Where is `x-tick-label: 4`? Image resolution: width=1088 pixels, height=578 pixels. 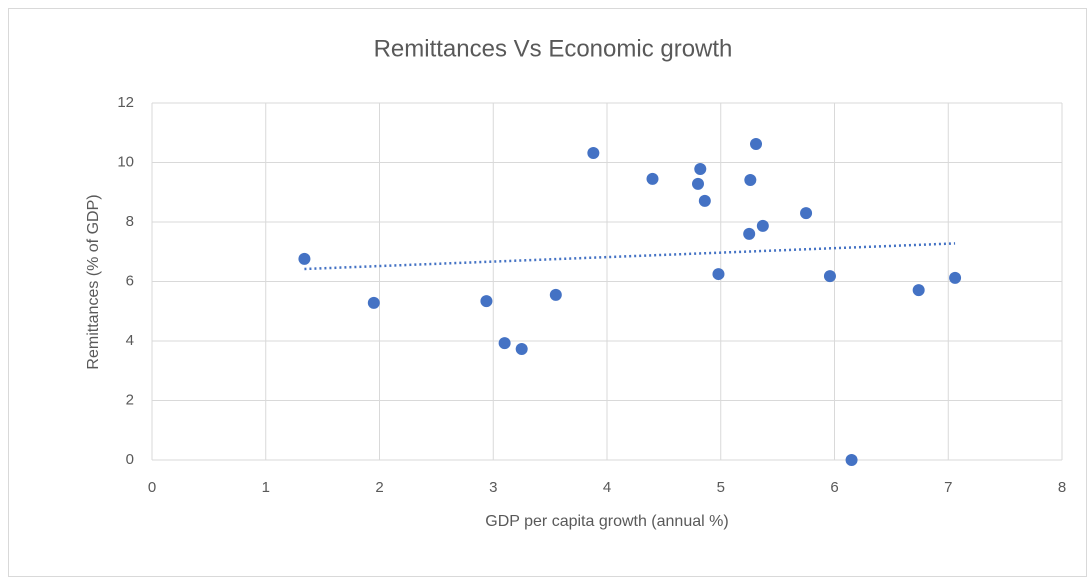 x-tick-label: 4 is located at coordinates (607, 487).